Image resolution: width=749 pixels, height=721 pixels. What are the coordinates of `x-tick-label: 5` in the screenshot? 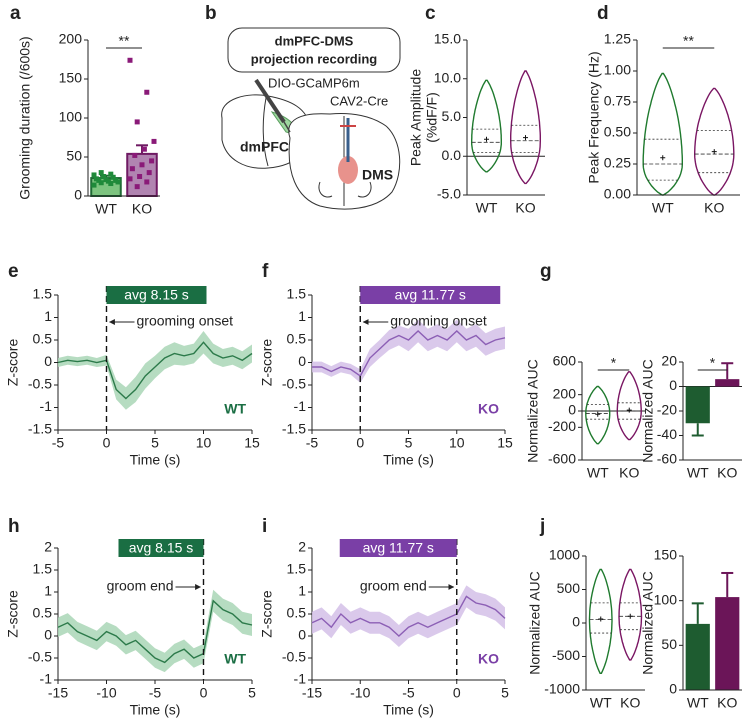 It's located at (409, 443).